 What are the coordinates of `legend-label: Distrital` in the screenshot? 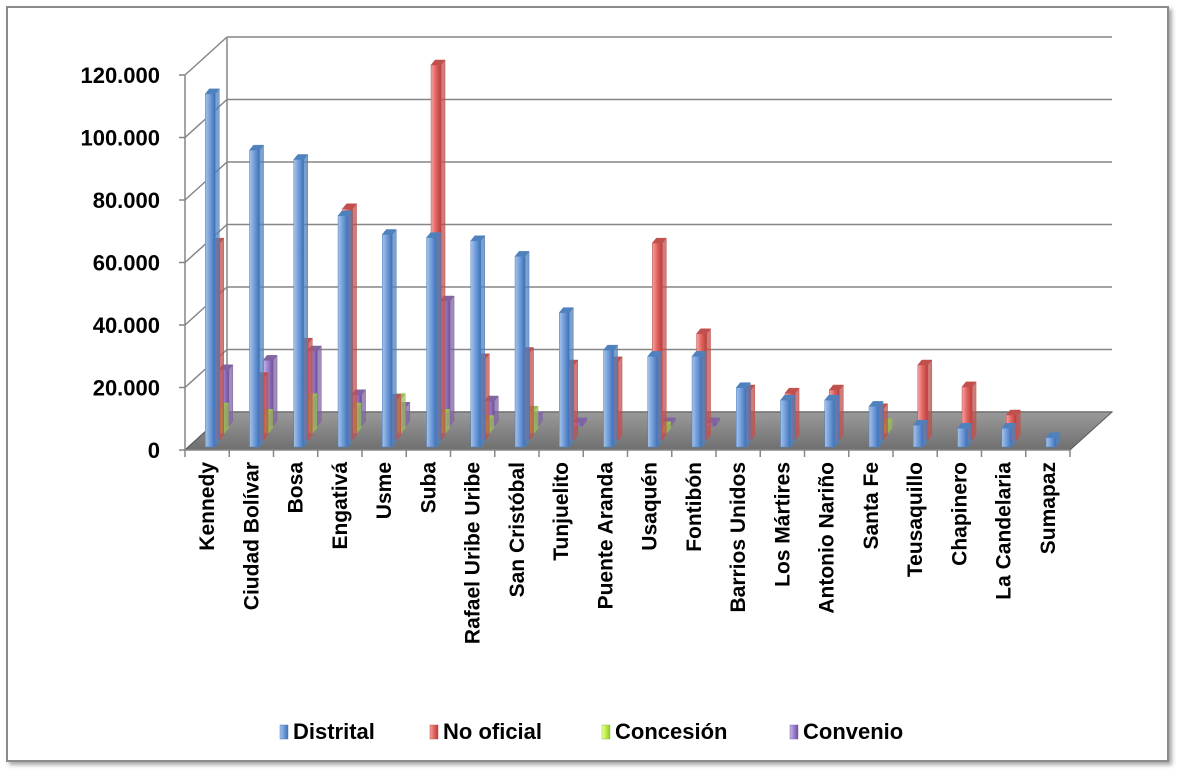 It's located at (334, 731).